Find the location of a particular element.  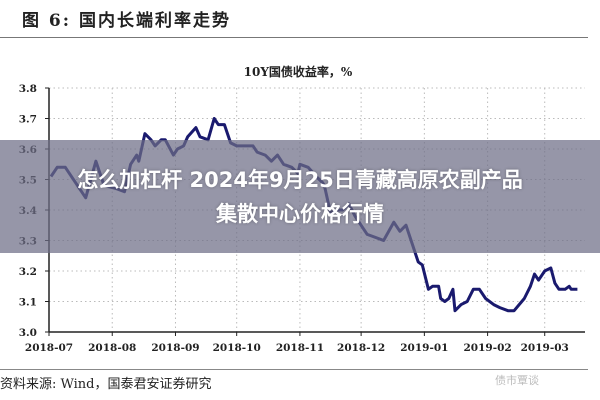

figure-title: 图 6: 国内长端利率走势 is located at coordinates (126, 21).